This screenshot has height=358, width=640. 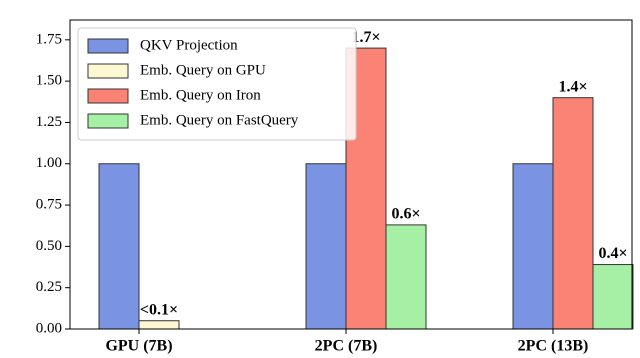 What do you see at coordinates (49, 246) in the screenshot?
I see `y-tick-label: 0.50` at bounding box center [49, 246].